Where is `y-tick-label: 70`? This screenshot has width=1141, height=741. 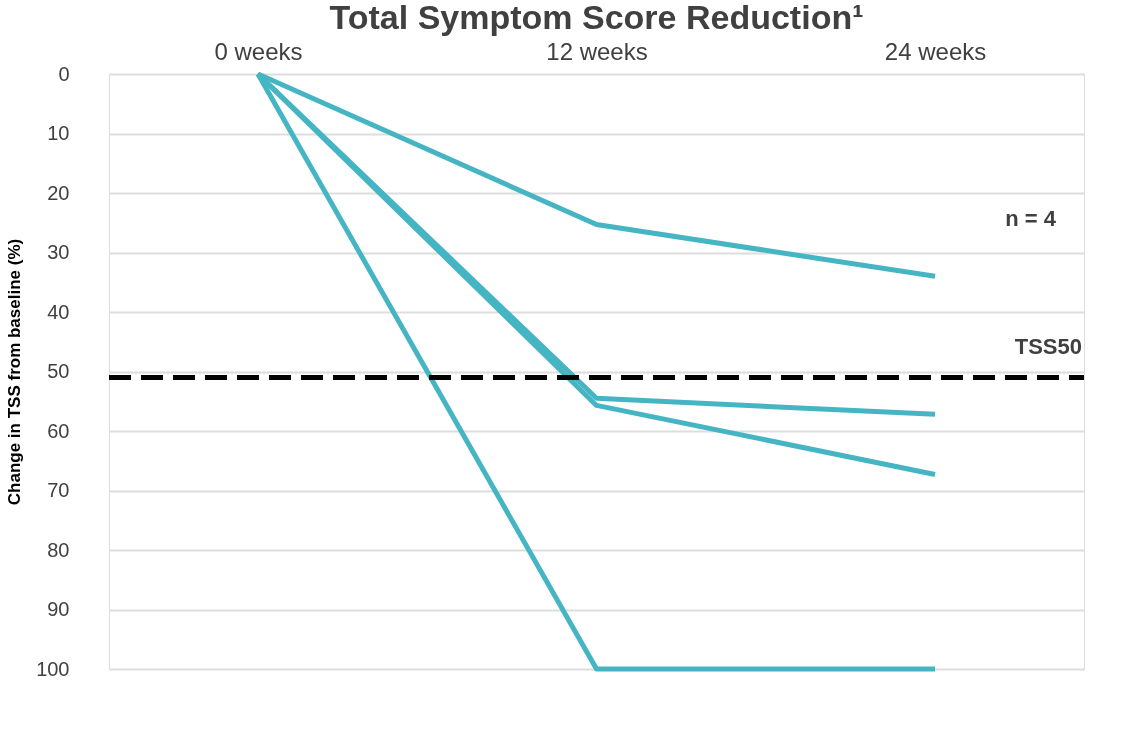 y-tick-label: 70 is located at coordinates (58, 490).